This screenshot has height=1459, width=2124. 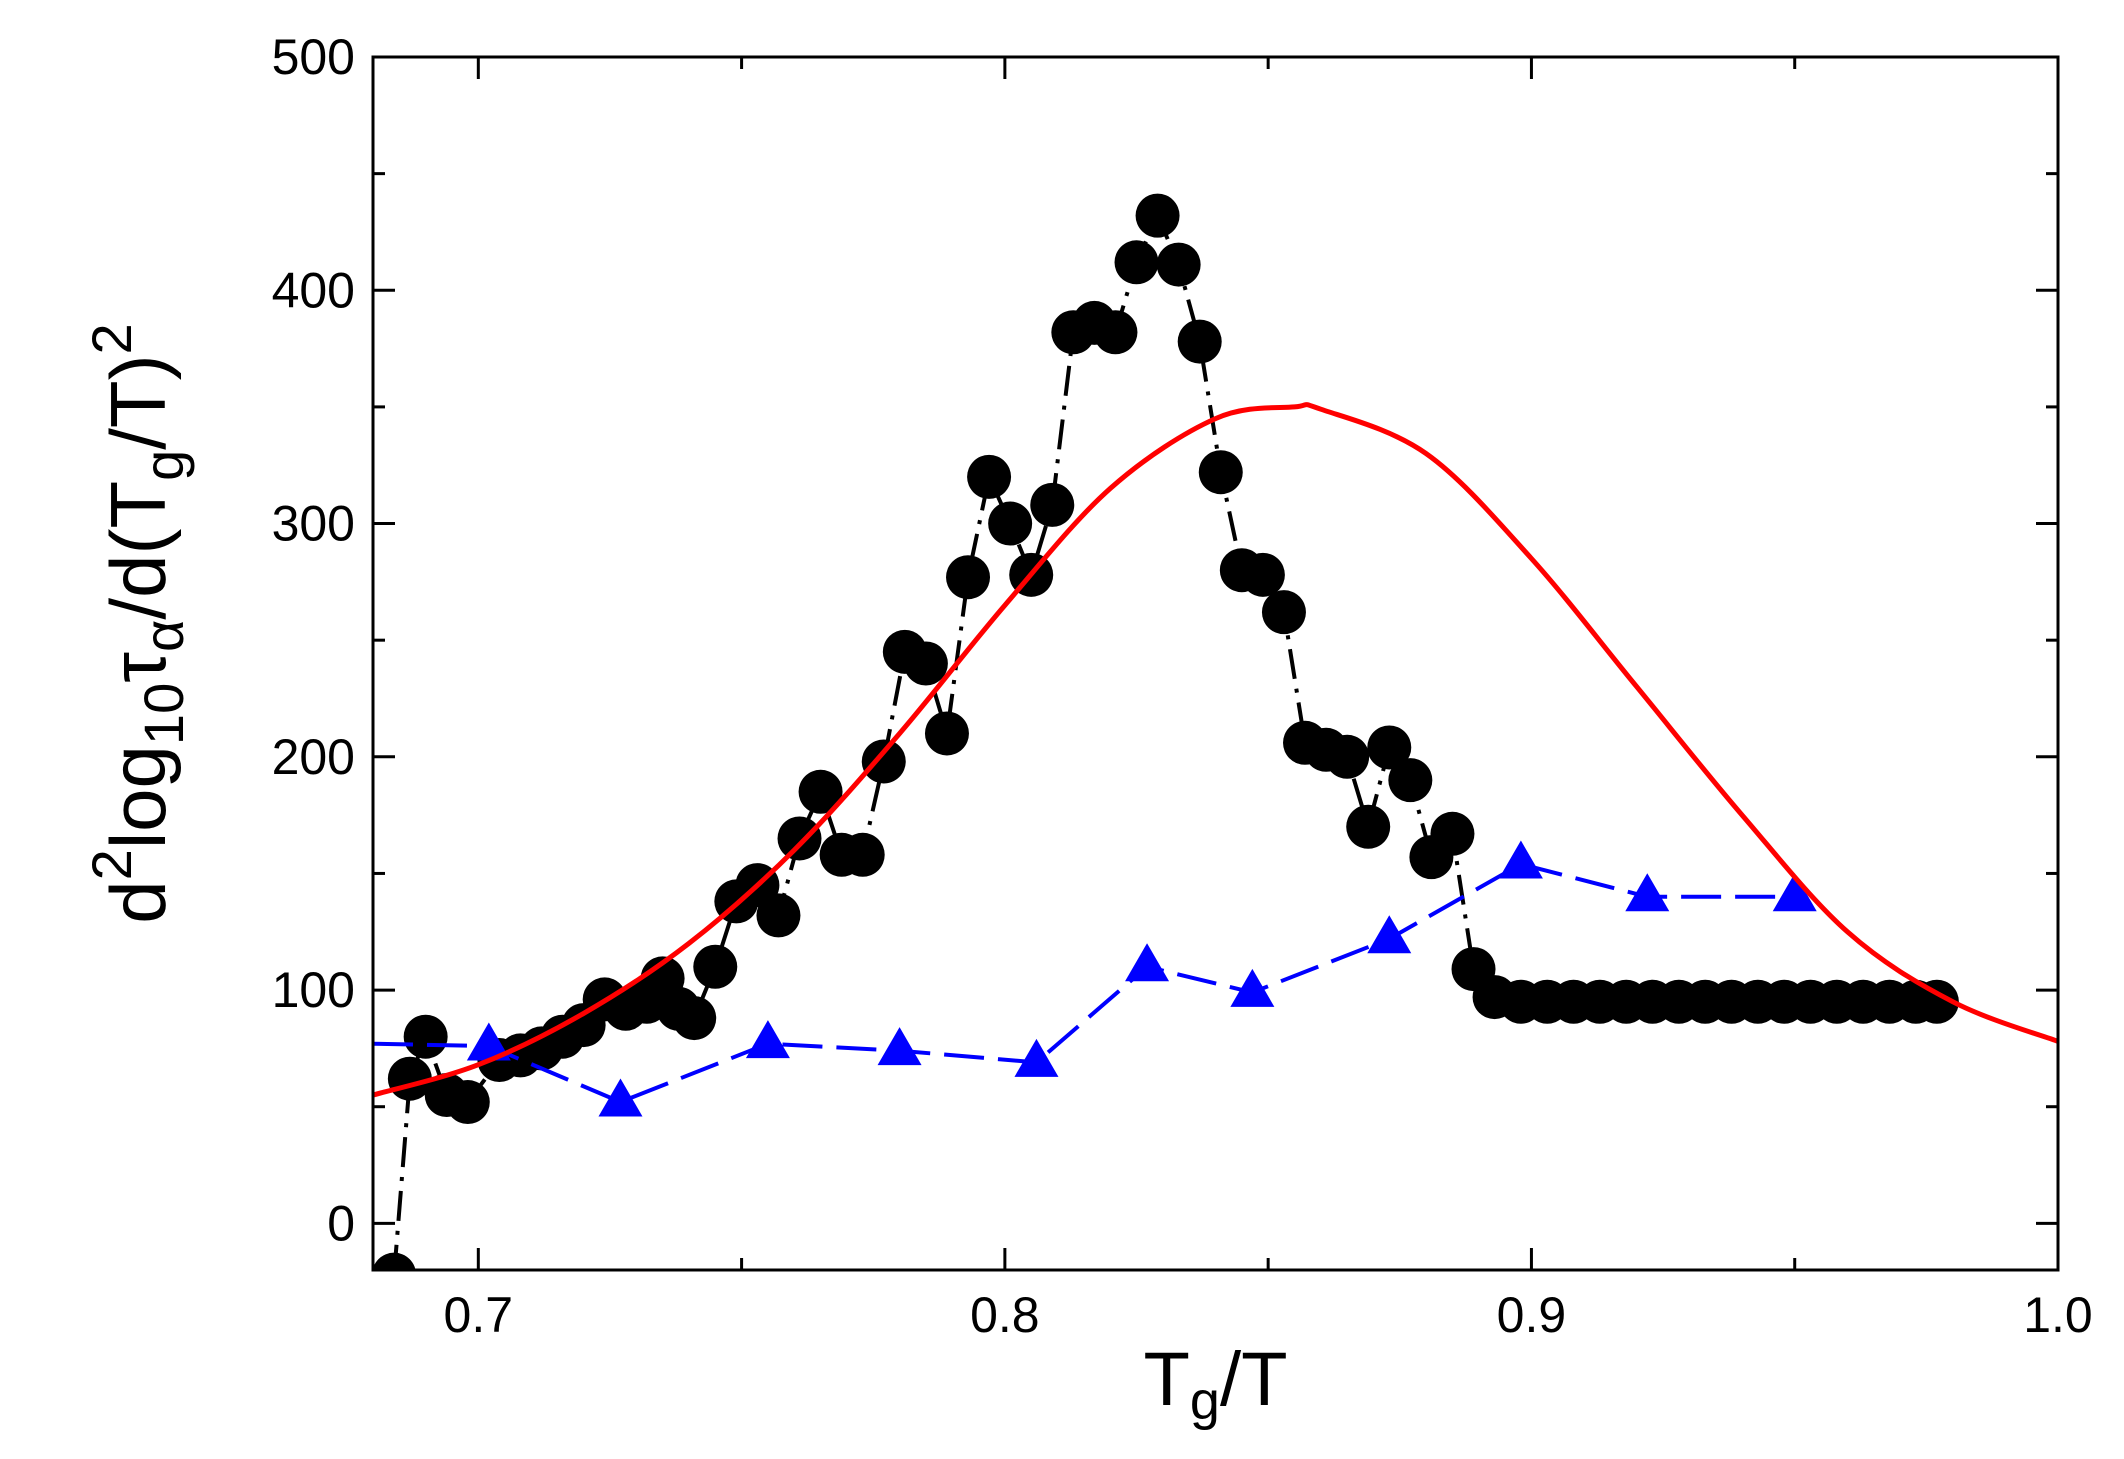 I want to click on y-tick-label: 300, so click(x=313, y=524).